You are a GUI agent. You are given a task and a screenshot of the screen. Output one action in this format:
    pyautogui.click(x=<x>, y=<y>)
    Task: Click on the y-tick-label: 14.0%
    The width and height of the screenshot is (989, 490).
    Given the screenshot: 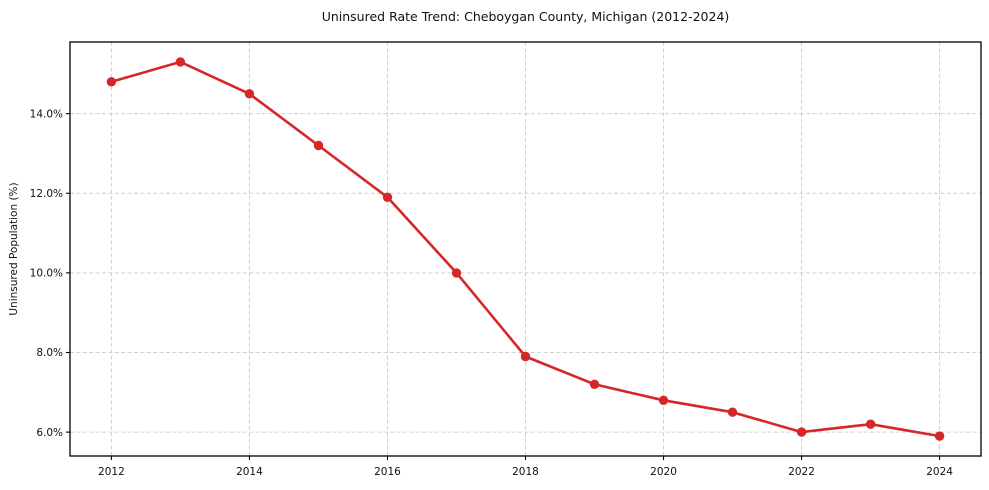 What is the action you would take?
    pyautogui.click(x=46, y=114)
    